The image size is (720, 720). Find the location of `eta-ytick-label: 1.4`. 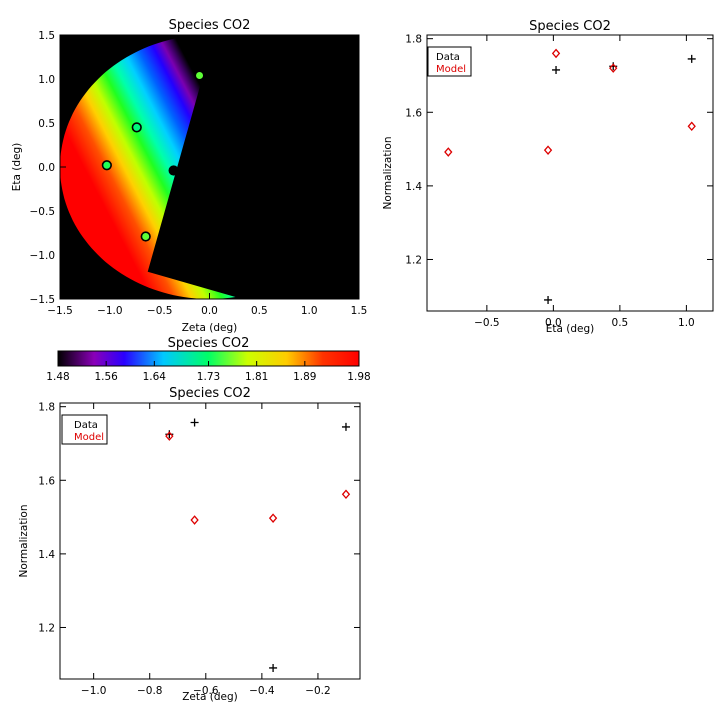

eta-ytick-label: 1.4 is located at coordinates (413, 187).